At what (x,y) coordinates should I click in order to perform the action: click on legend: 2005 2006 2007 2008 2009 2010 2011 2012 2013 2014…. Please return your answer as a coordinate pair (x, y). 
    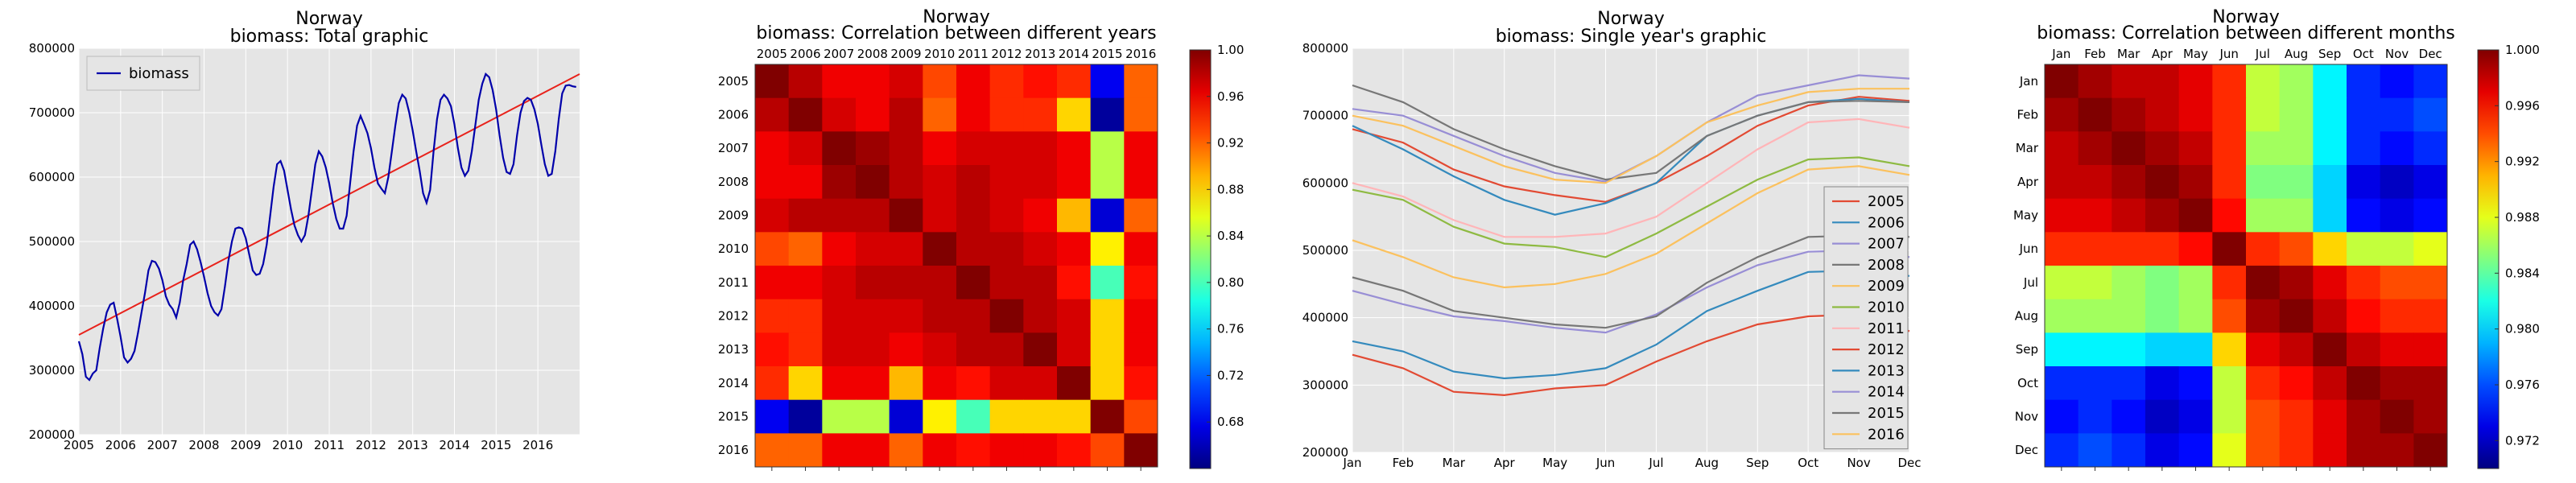
    Looking at the image, I should click on (1866, 318).